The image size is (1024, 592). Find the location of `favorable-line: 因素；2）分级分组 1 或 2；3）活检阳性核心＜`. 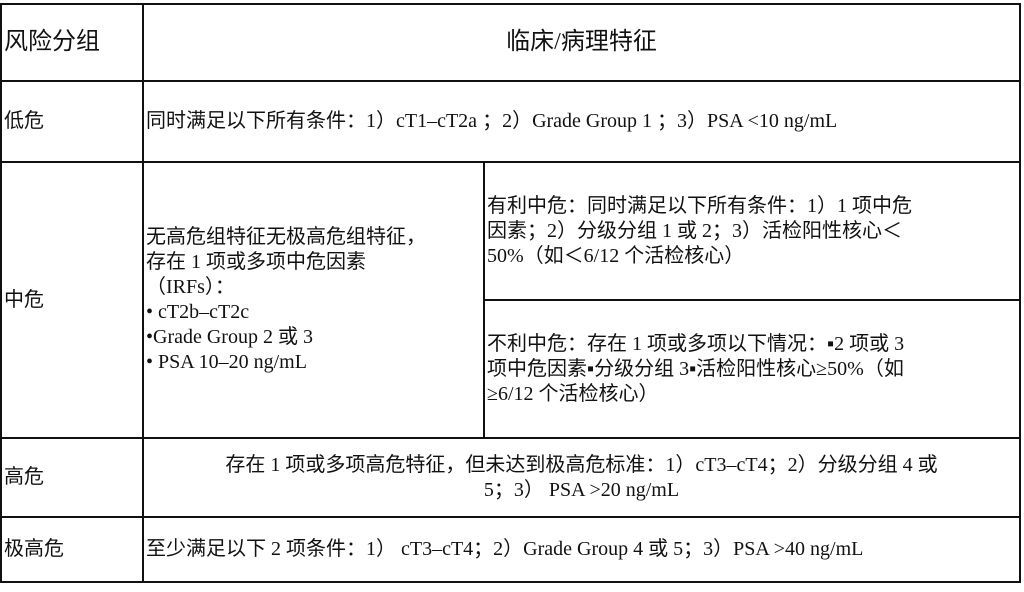

favorable-line: 因素；2）分级分组 1 或 2；3）活检阳性核心＜ is located at coordinates (694, 230).